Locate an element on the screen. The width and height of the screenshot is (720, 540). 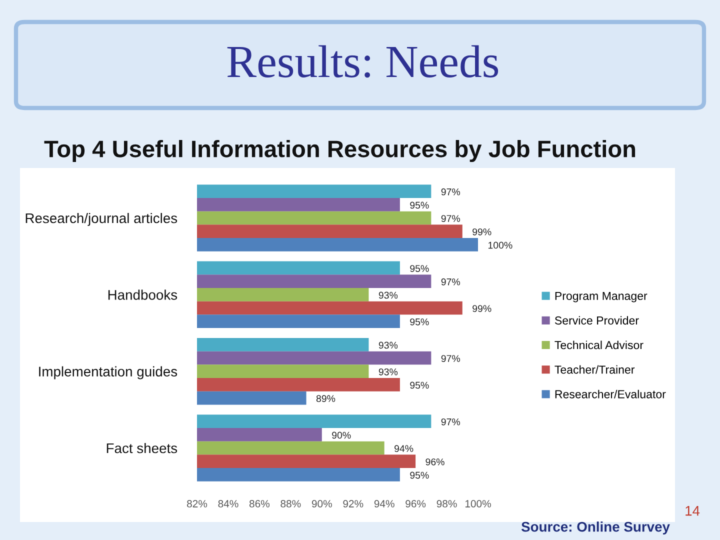
y-tick-label: Handbooks is located at coordinates (143, 295).